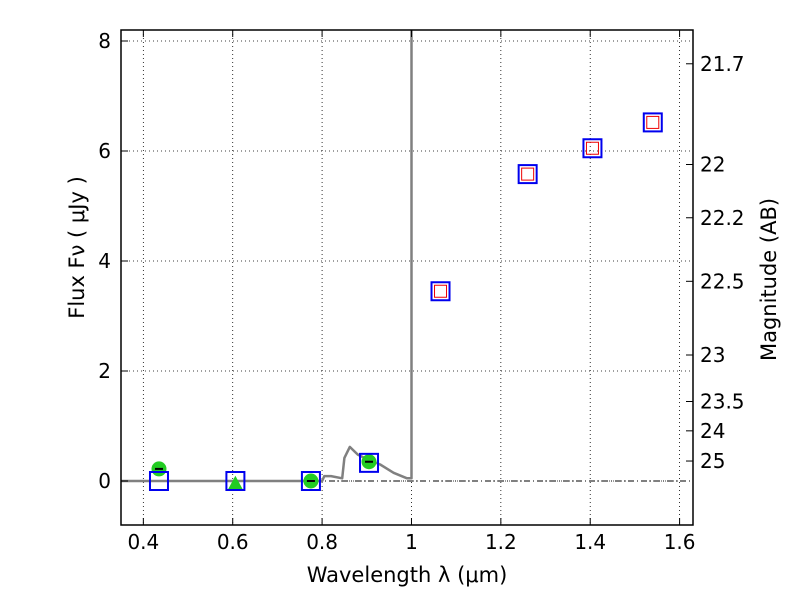  I want to click on y-tick-label: 8, so click(104, 41).